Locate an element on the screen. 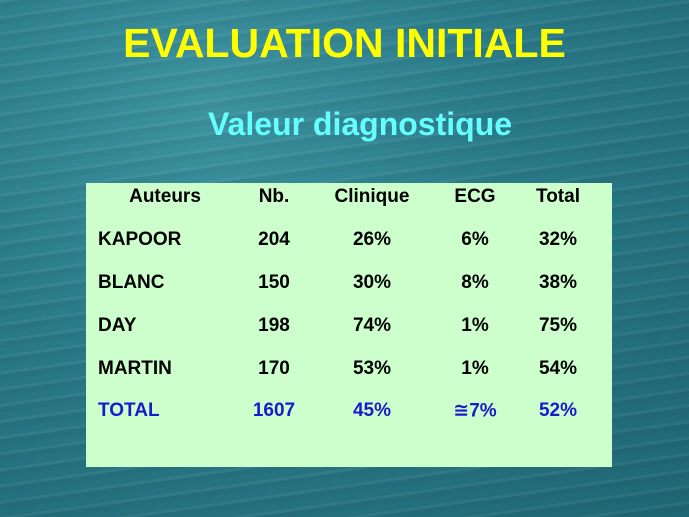 The width and height of the screenshot is (689, 517). table-cell: 198 is located at coordinates (274, 325).